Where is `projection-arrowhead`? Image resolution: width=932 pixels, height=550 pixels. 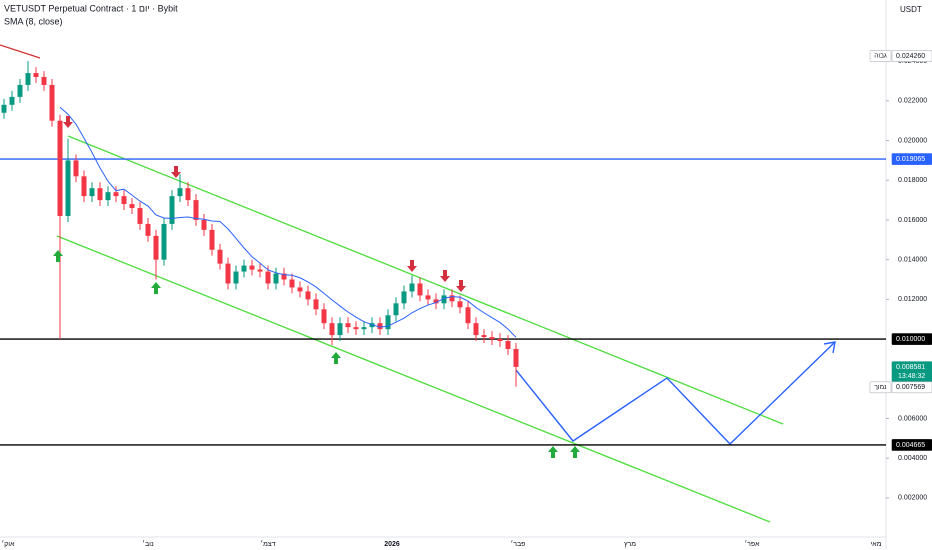
projection-arrowhead is located at coordinates (829, 347).